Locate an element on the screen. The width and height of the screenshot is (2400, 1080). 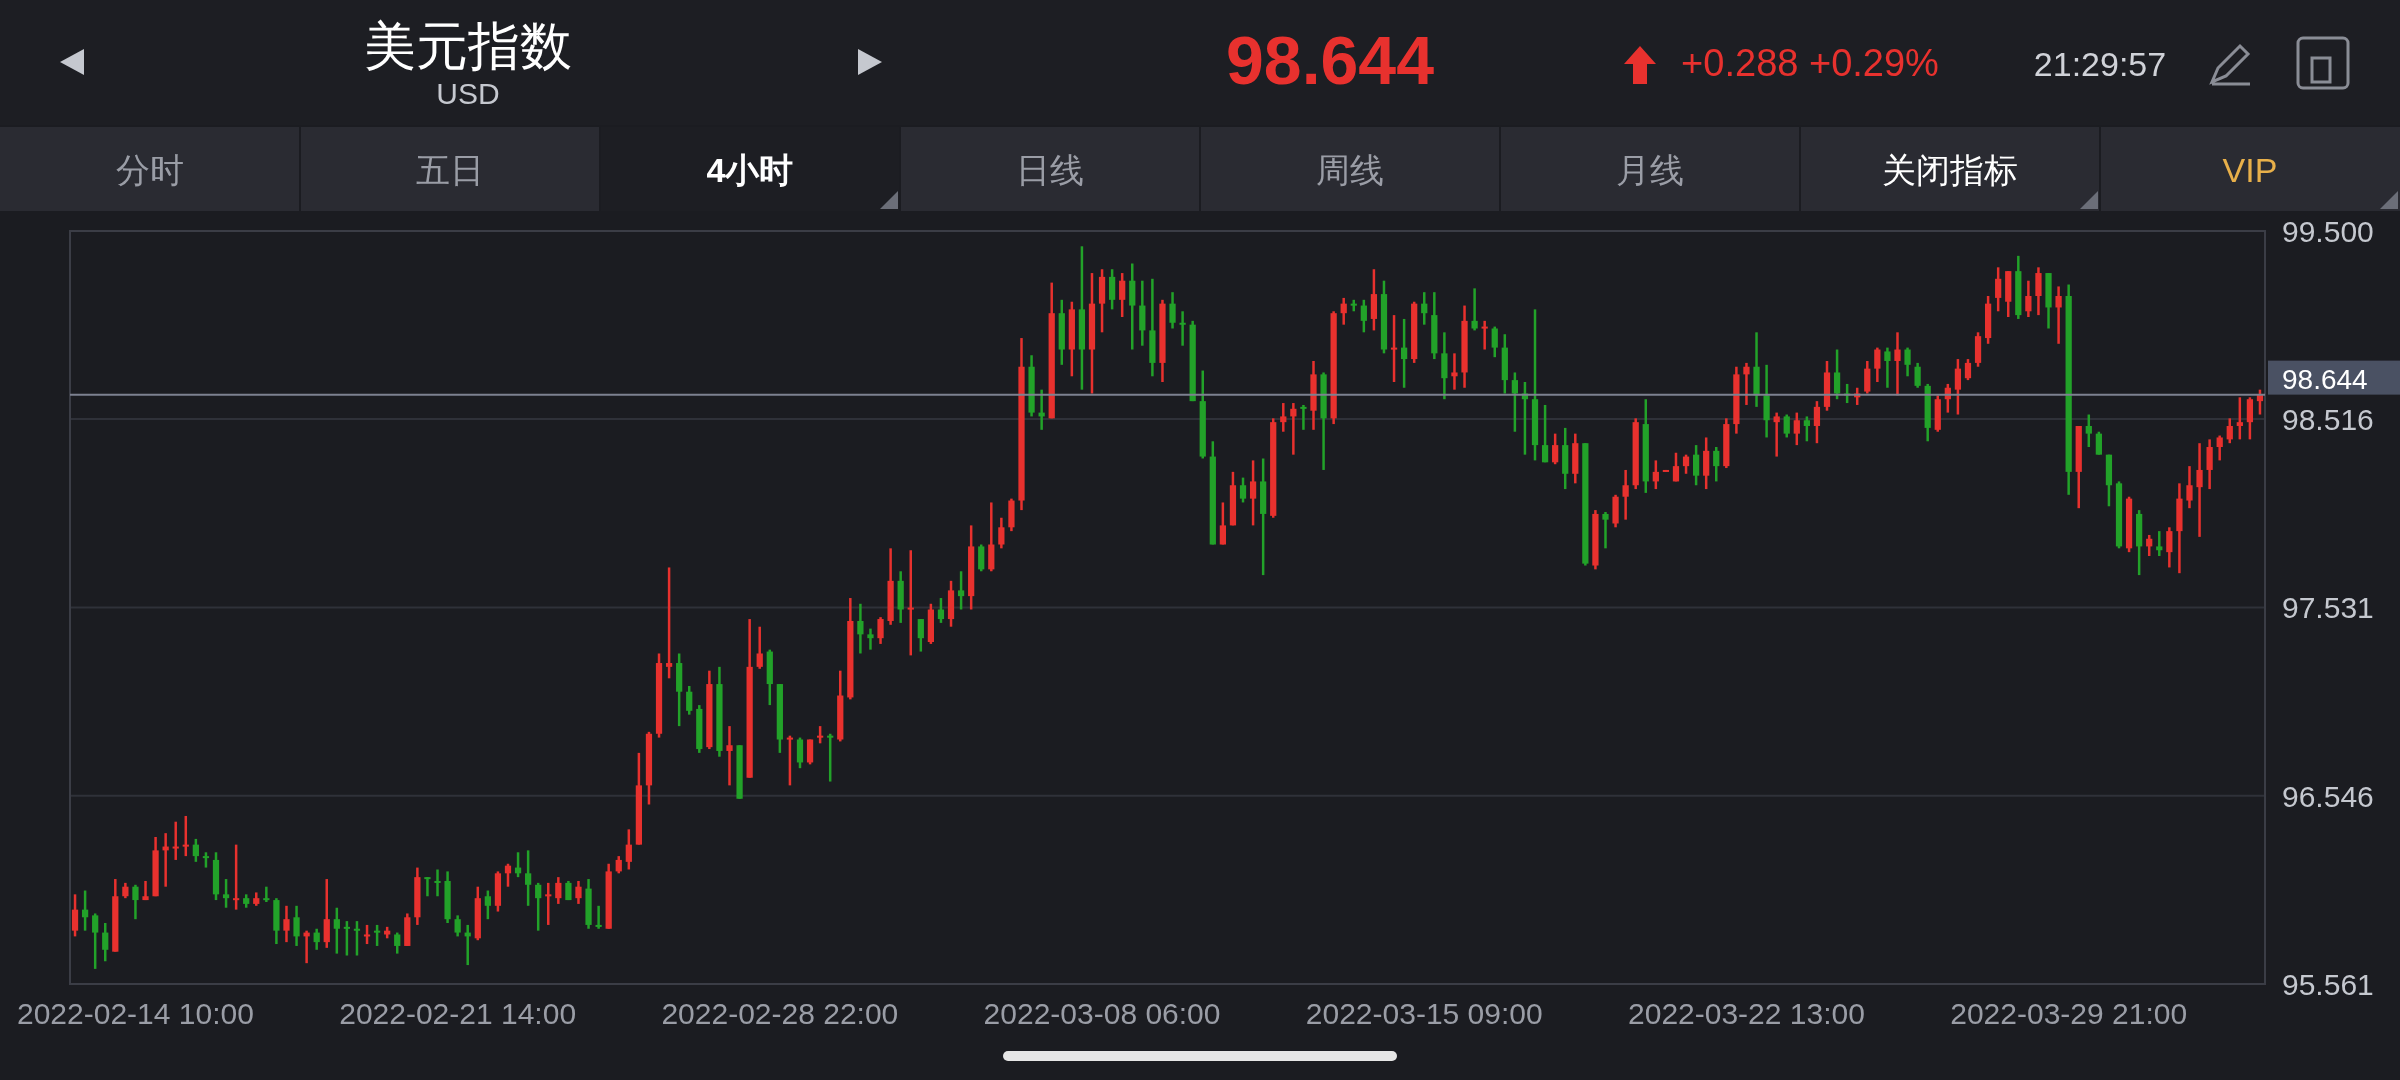
text: 分时 is located at coordinates (150, 170).